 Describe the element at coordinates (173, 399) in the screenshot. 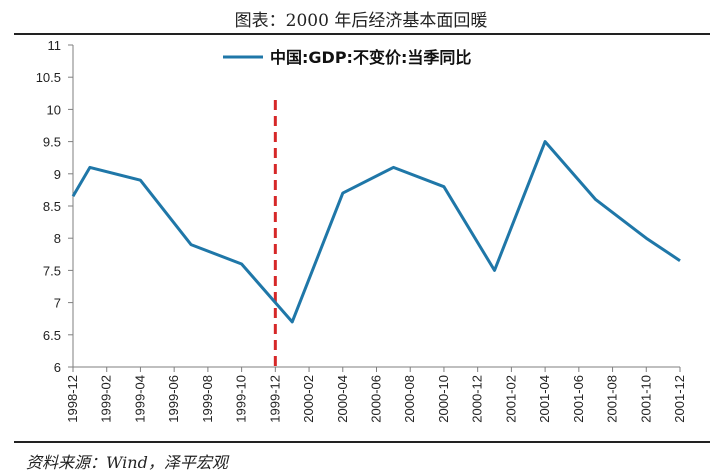

I see `x-tick-label: 1999-06` at that location.